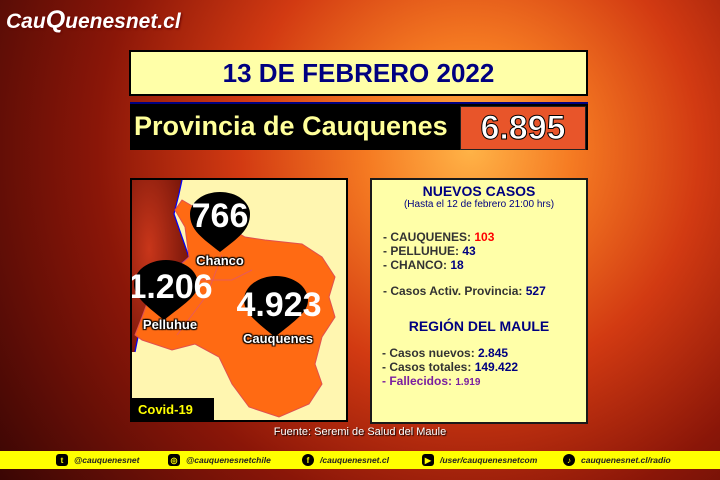 Image resolution: width=720 pixels, height=480 pixels. What do you see at coordinates (428, 460) in the screenshot?
I see `youtube-icon: ▶` at bounding box center [428, 460].